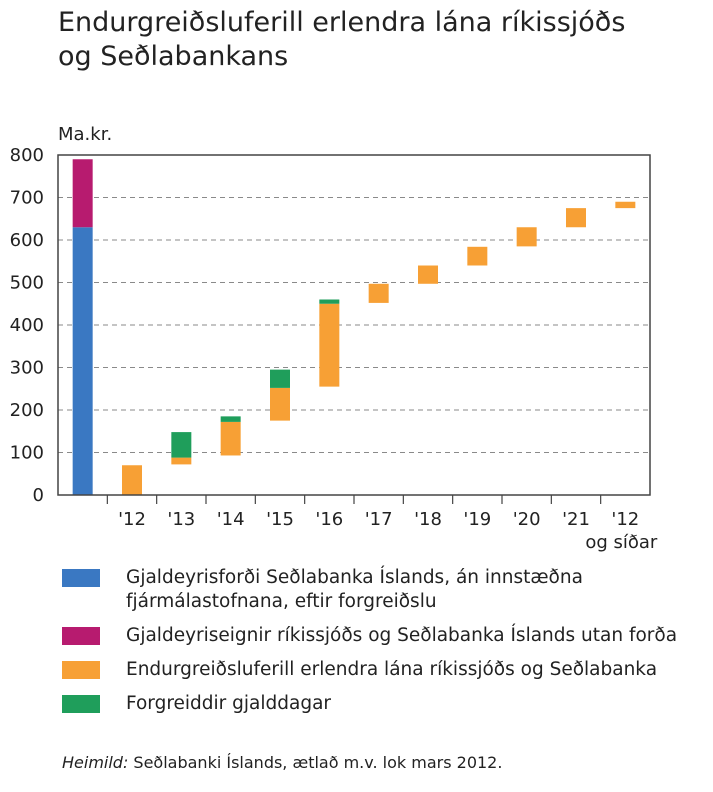  Describe the element at coordinates (27, 453) in the screenshot. I see `y-tick-label: 100` at that location.